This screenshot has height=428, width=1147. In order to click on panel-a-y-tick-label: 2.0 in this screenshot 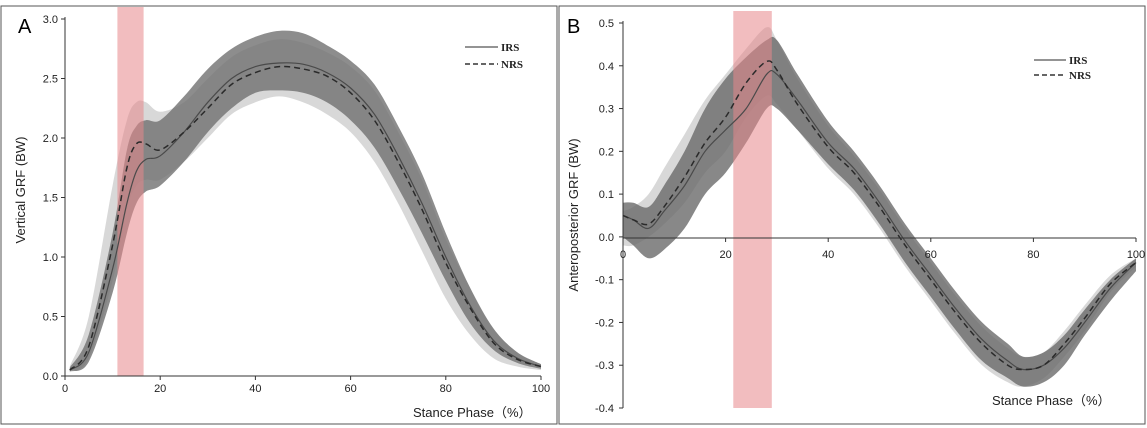, I will do `click(50, 139)`.